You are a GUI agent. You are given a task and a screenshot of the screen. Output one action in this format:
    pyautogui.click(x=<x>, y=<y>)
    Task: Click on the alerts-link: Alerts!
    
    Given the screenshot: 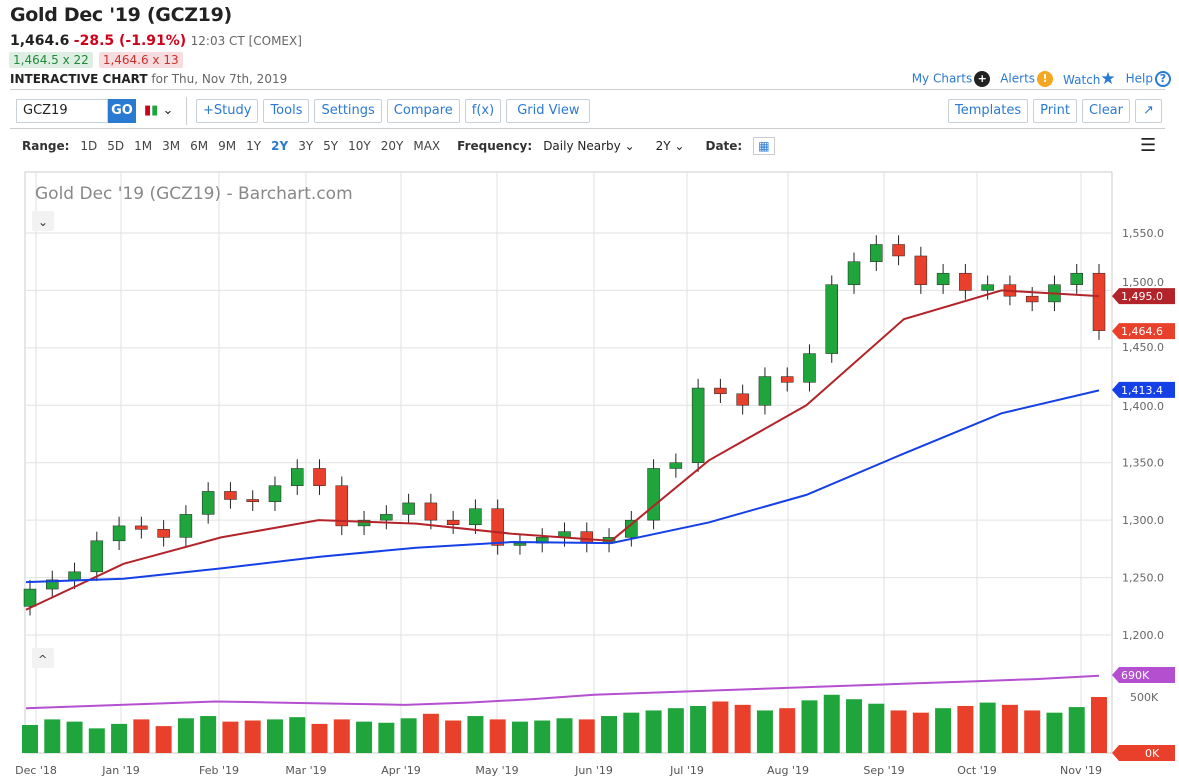 What is the action you would take?
    pyautogui.click(x=1027, y=79)
    